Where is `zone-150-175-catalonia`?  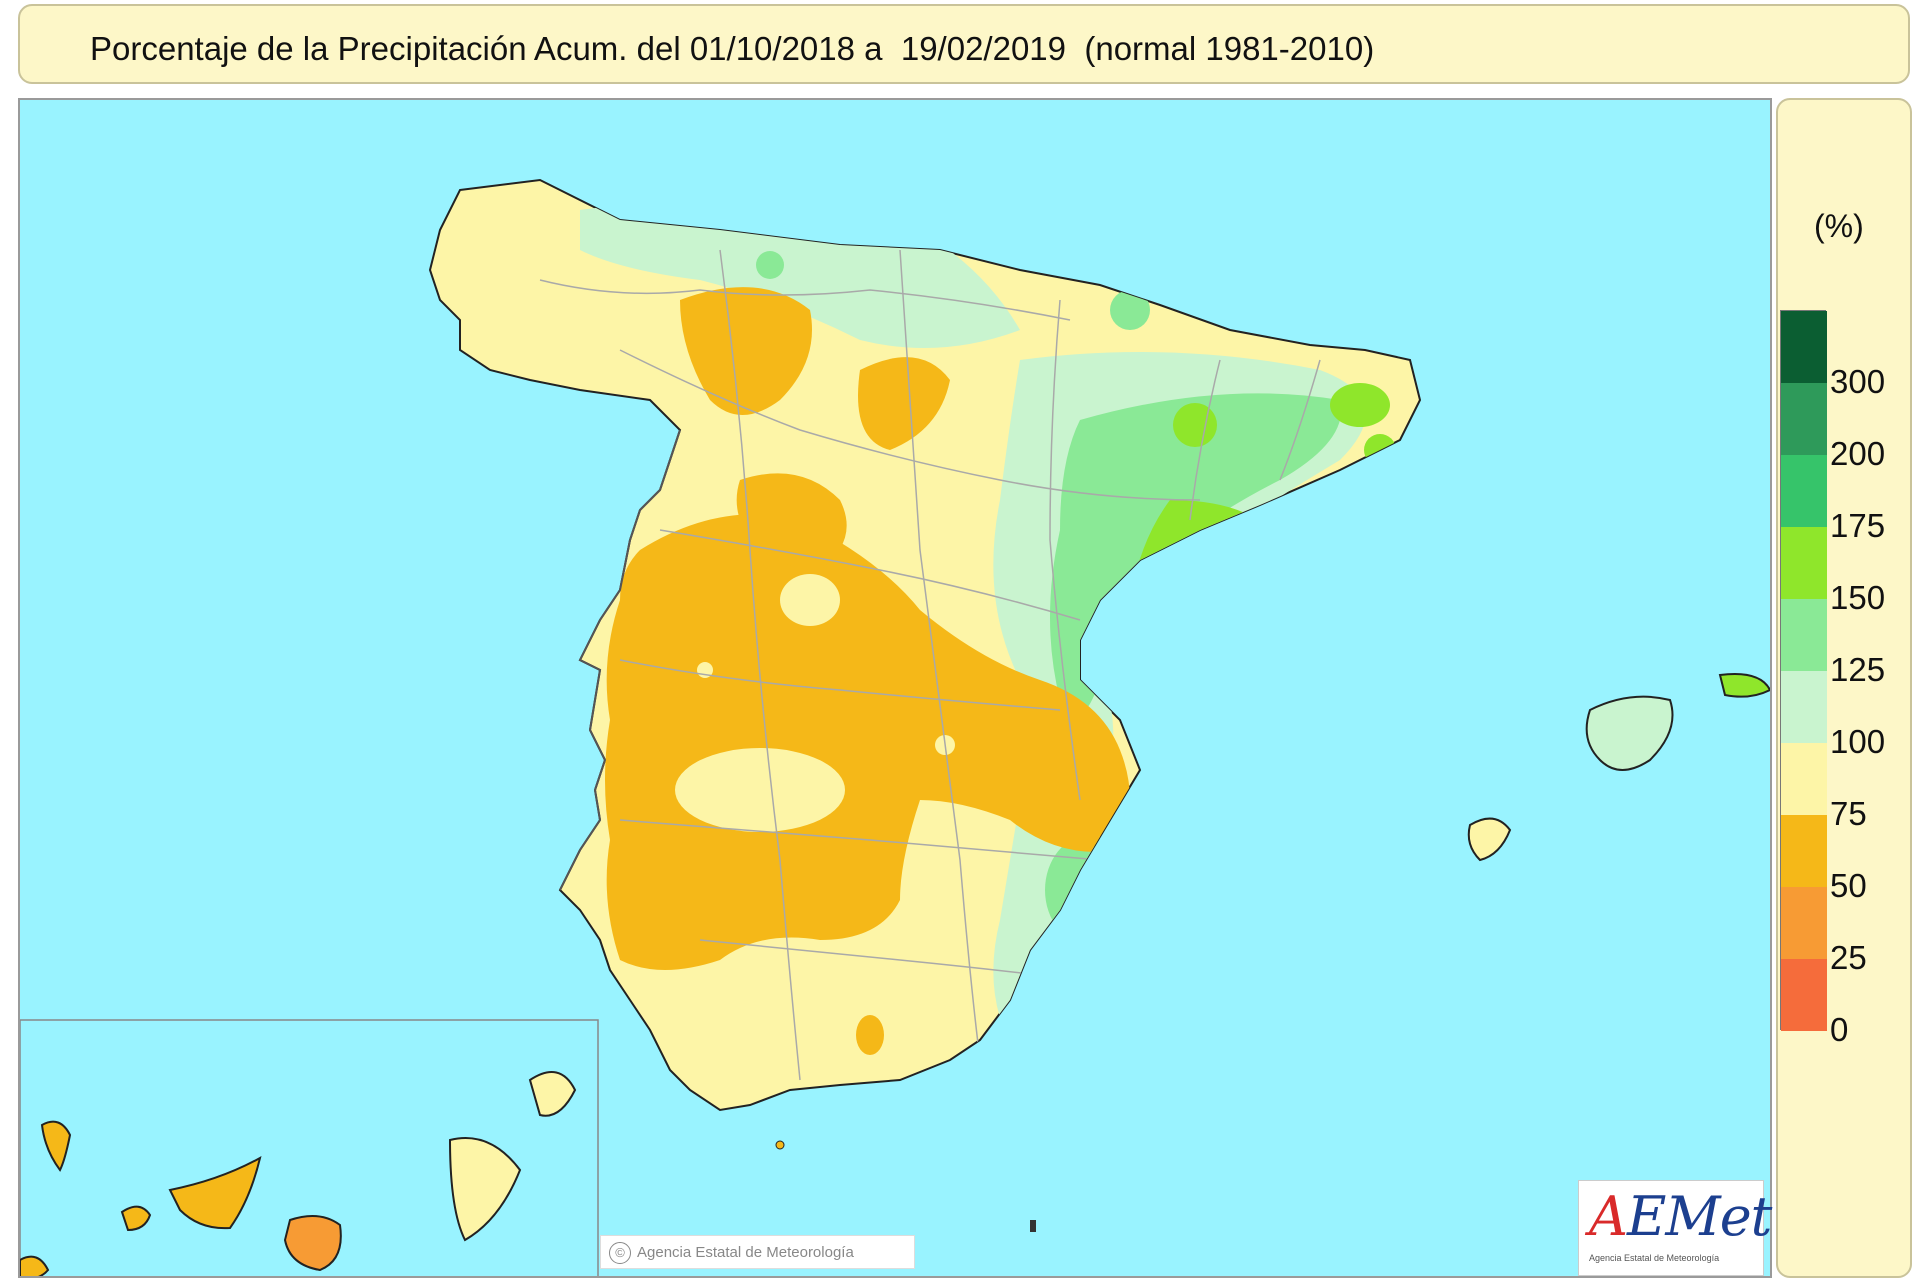
zone-150-175-catalonia is located at coordinates (1360, 405).